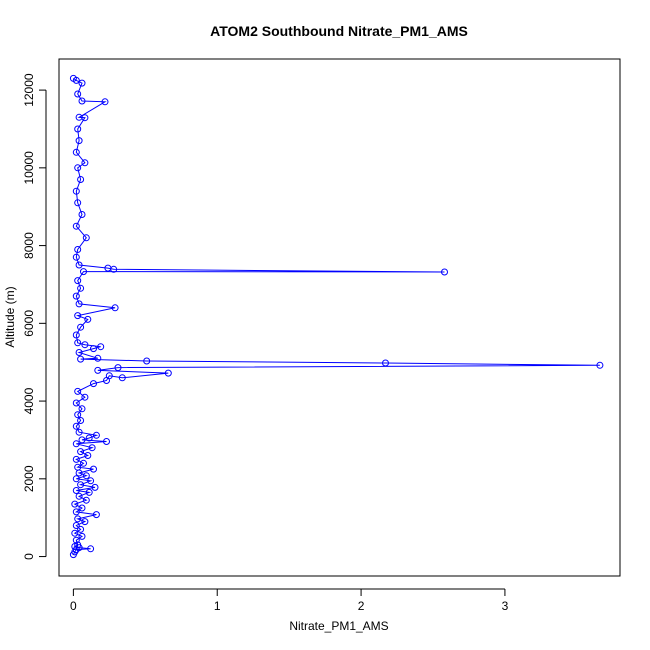 This screenshot has height=650, width=650. Describe the element at coordinates (339, 31) in the screenshot. I see `chart-title: ATOM2 Southbound Nitrate_PM1_AMS` at that location.